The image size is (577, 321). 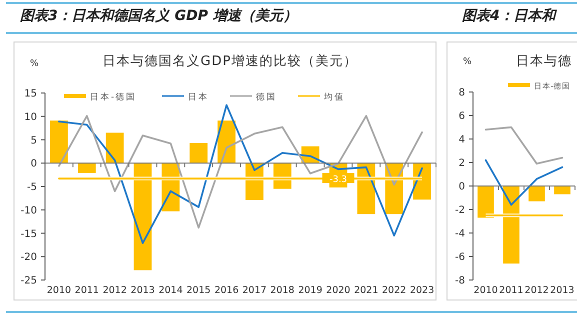 I want to click on x-tick-label: 2020, so click(x=338, y=290).